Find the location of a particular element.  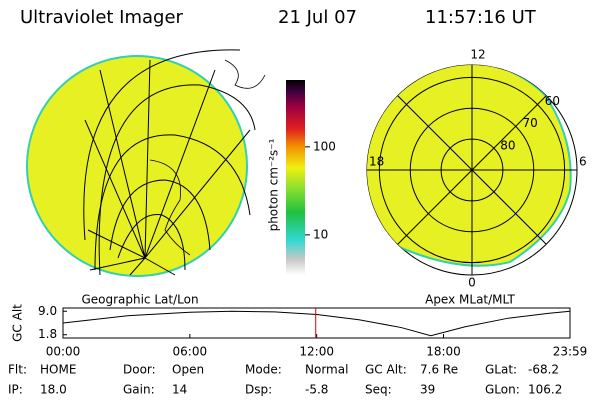

status-label: Dsp: is located at coordinates (258, 390).